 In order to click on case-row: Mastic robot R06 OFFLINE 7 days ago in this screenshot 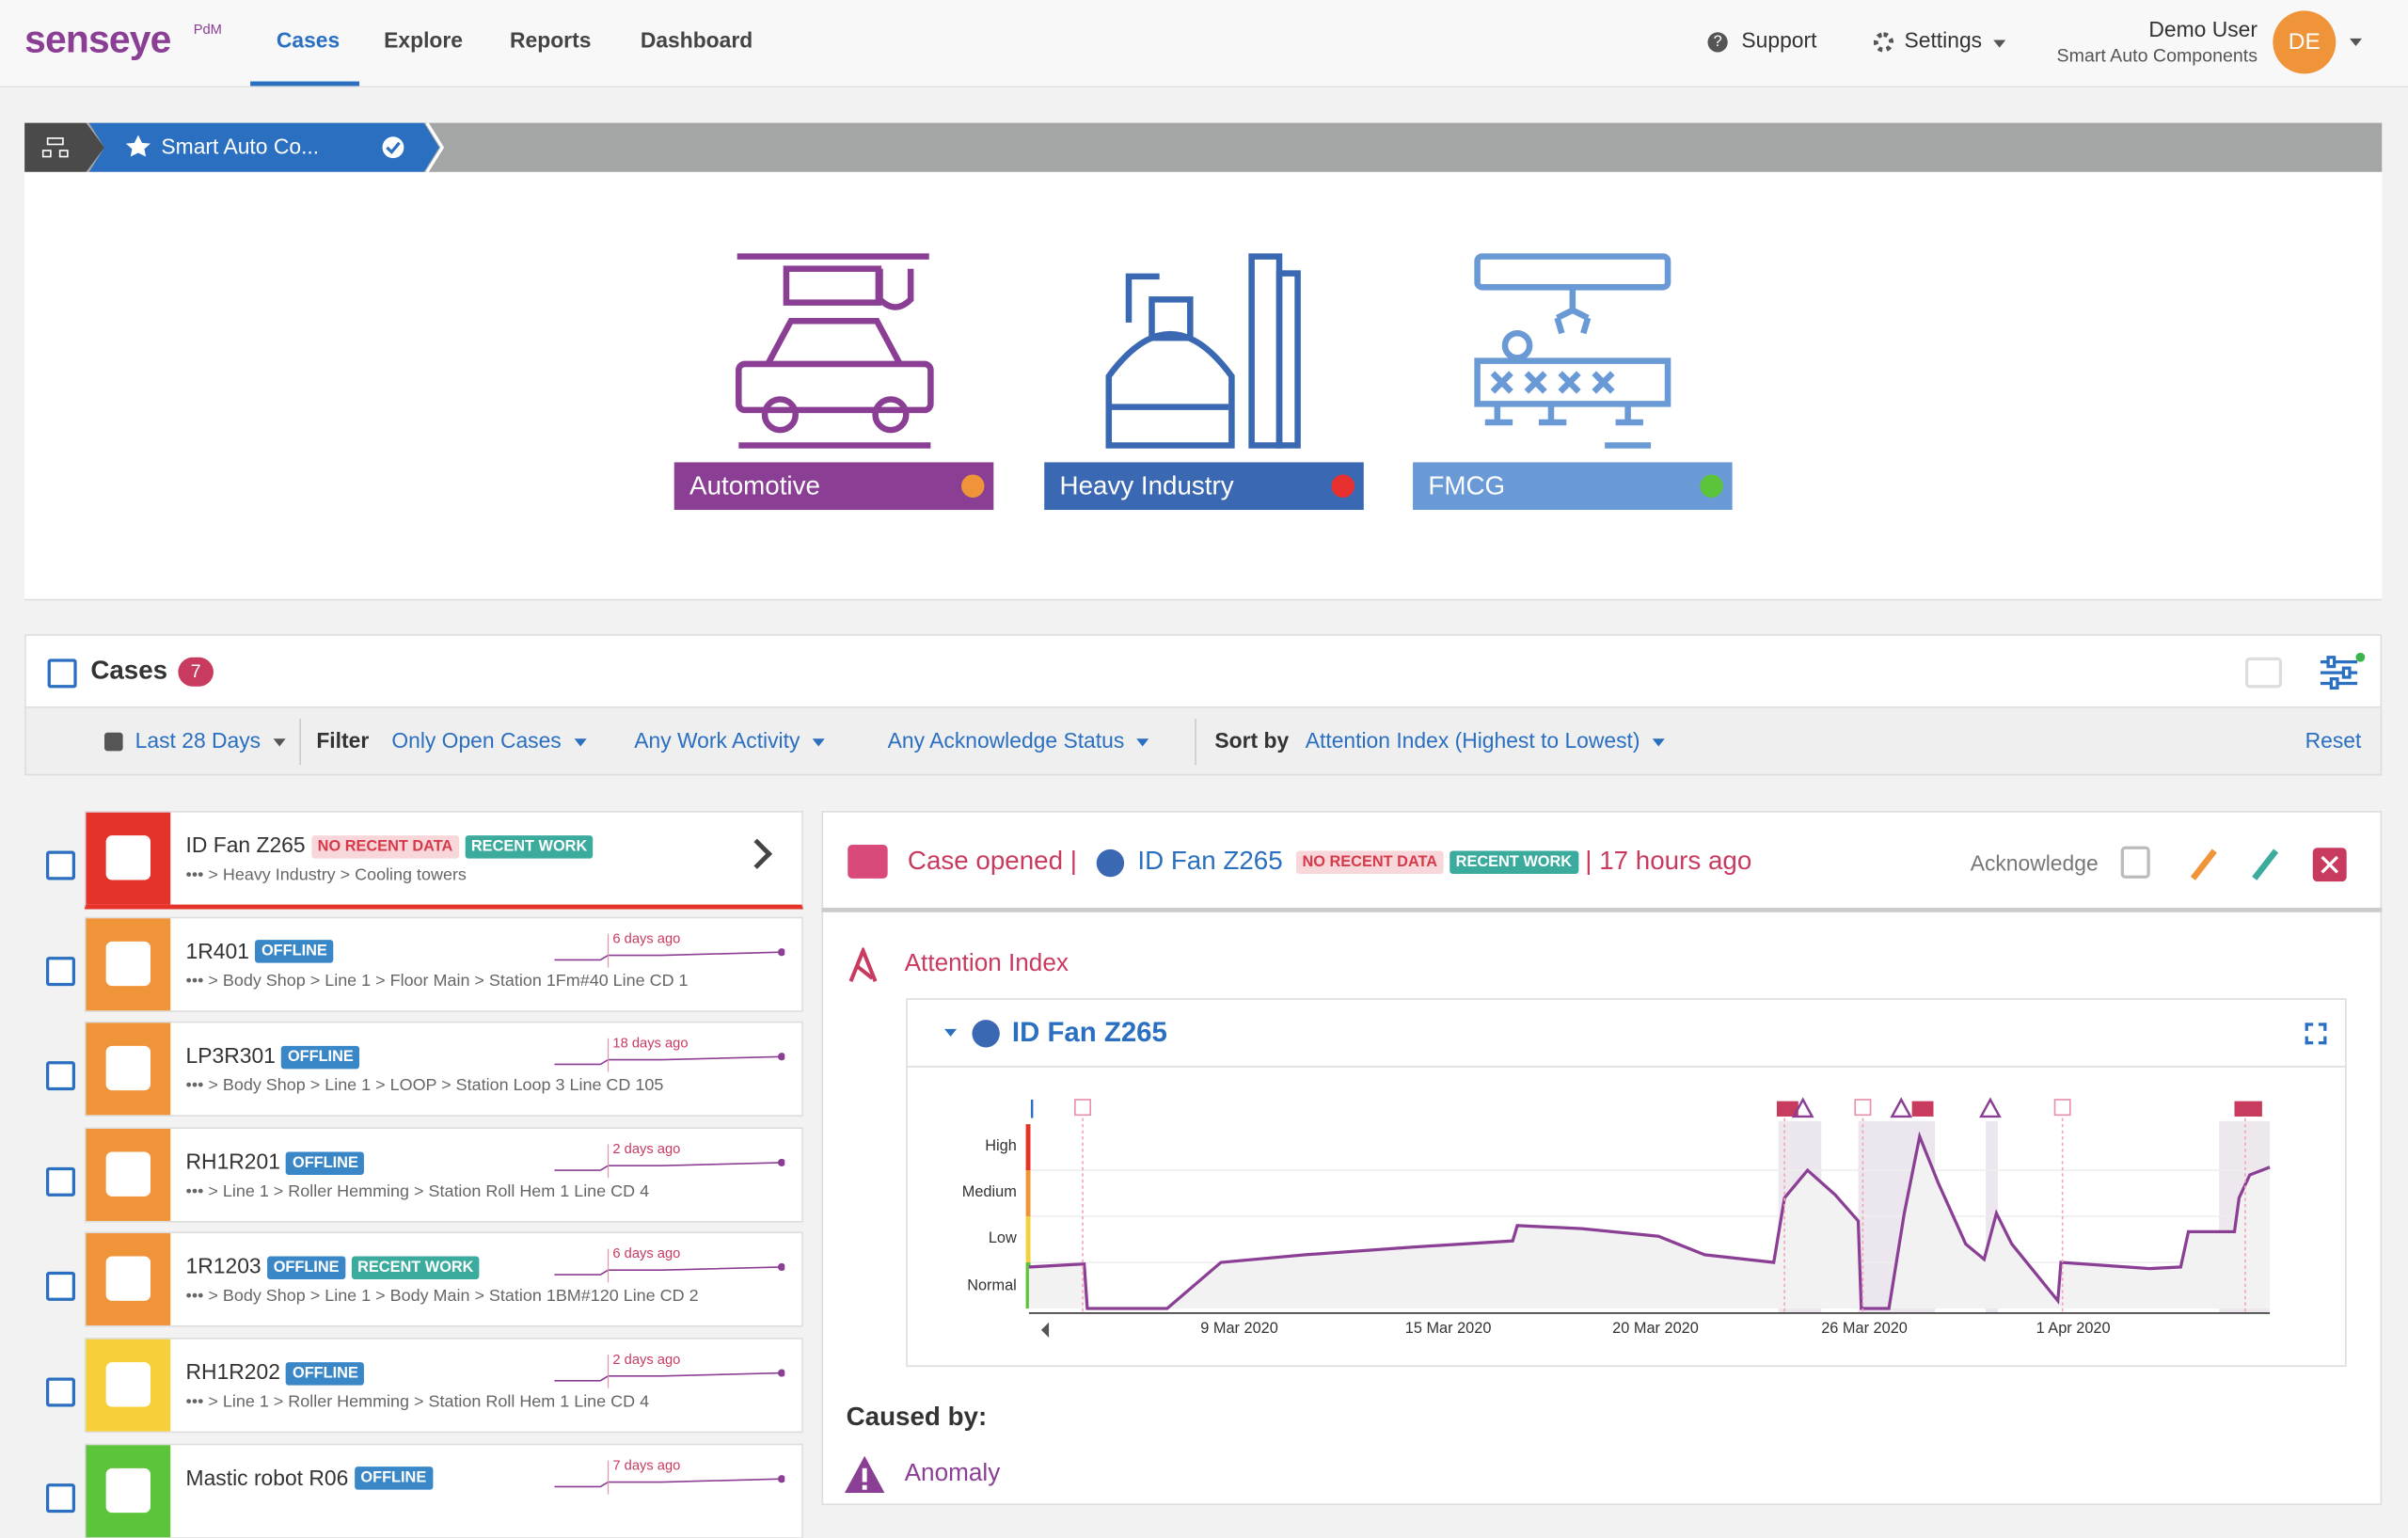, I will do `click(444, 1491)`.